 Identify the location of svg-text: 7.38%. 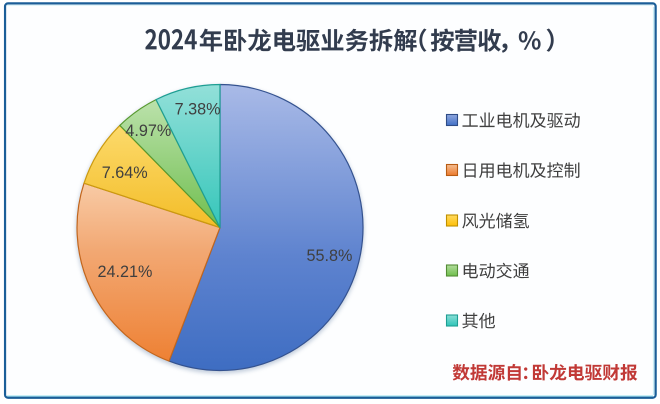
(198, 109).